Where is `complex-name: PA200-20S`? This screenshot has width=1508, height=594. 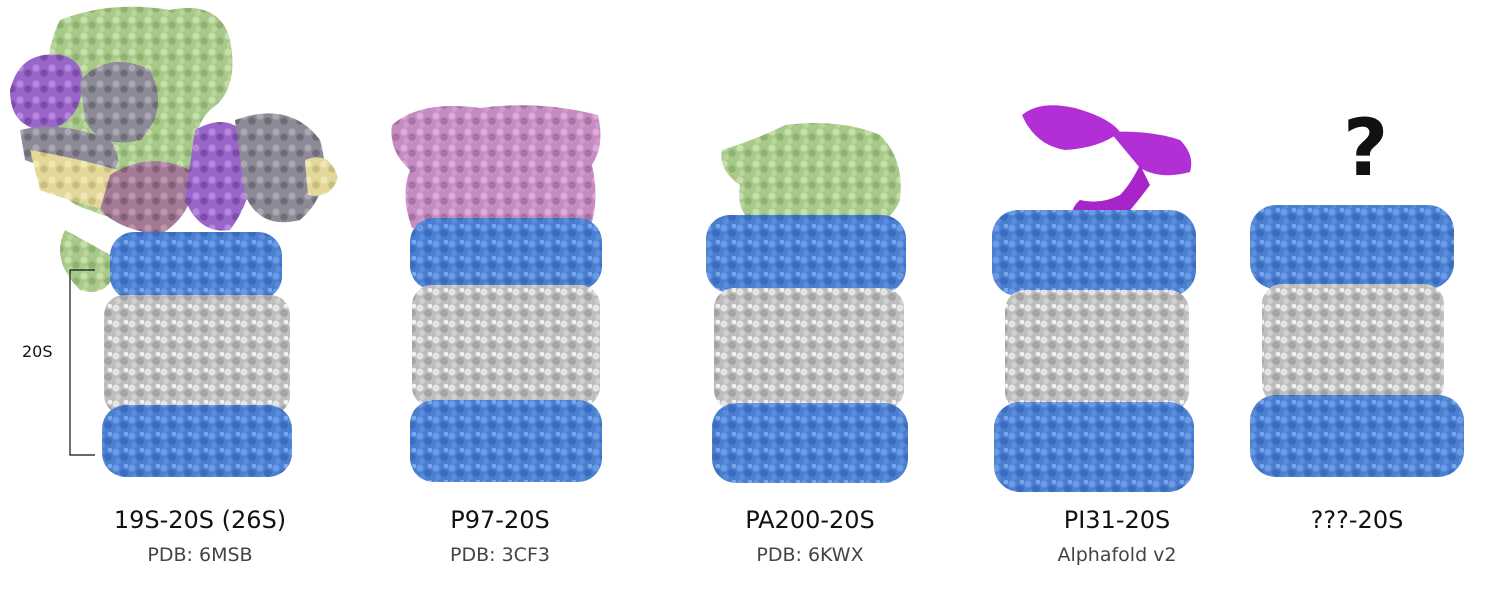
complex-name: PA200-20S is located at coordinates (810, 520).